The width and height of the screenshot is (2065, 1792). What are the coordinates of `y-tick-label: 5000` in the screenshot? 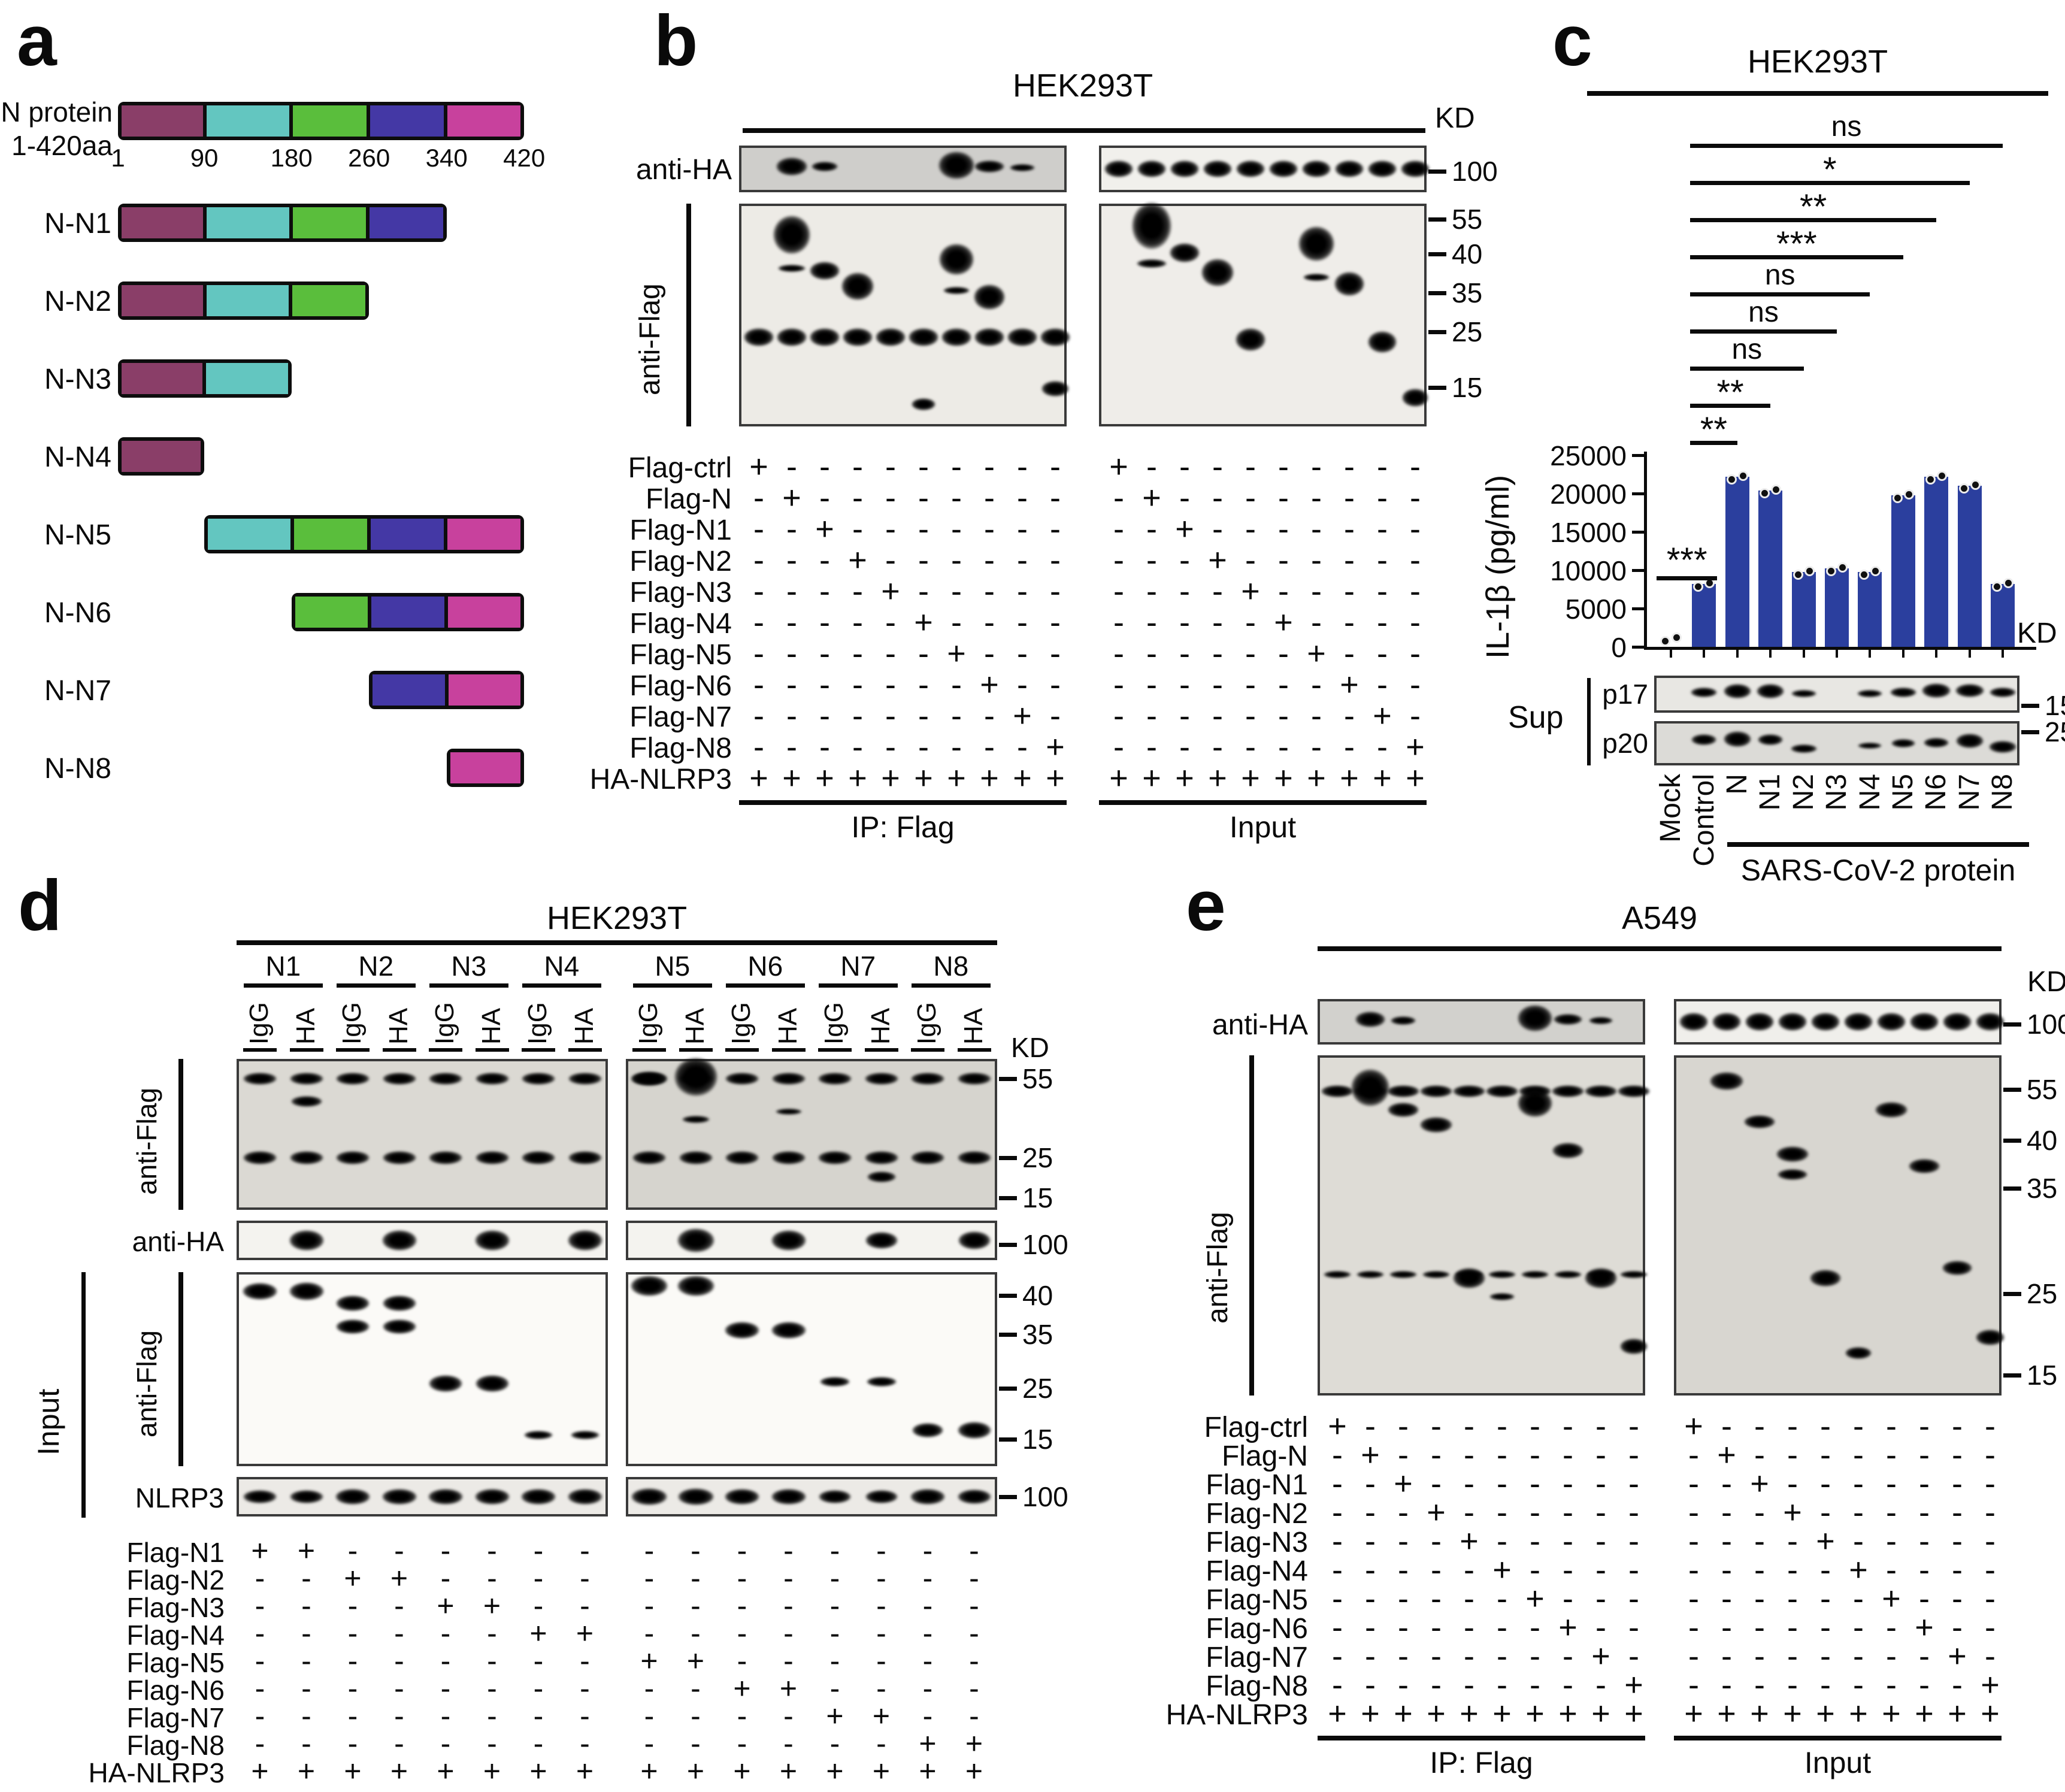 It's located at (1596, 609).